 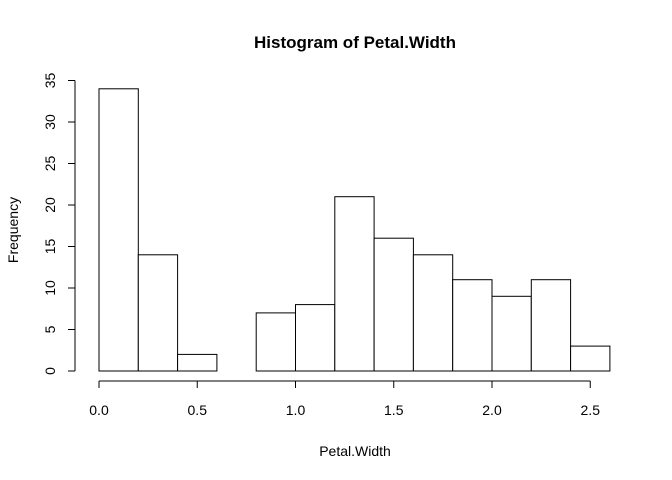 What do you see at coordinates (50, 329) in the screenshot?
I see `y-tick-label-1: 5` at bounding box center [50, 329].